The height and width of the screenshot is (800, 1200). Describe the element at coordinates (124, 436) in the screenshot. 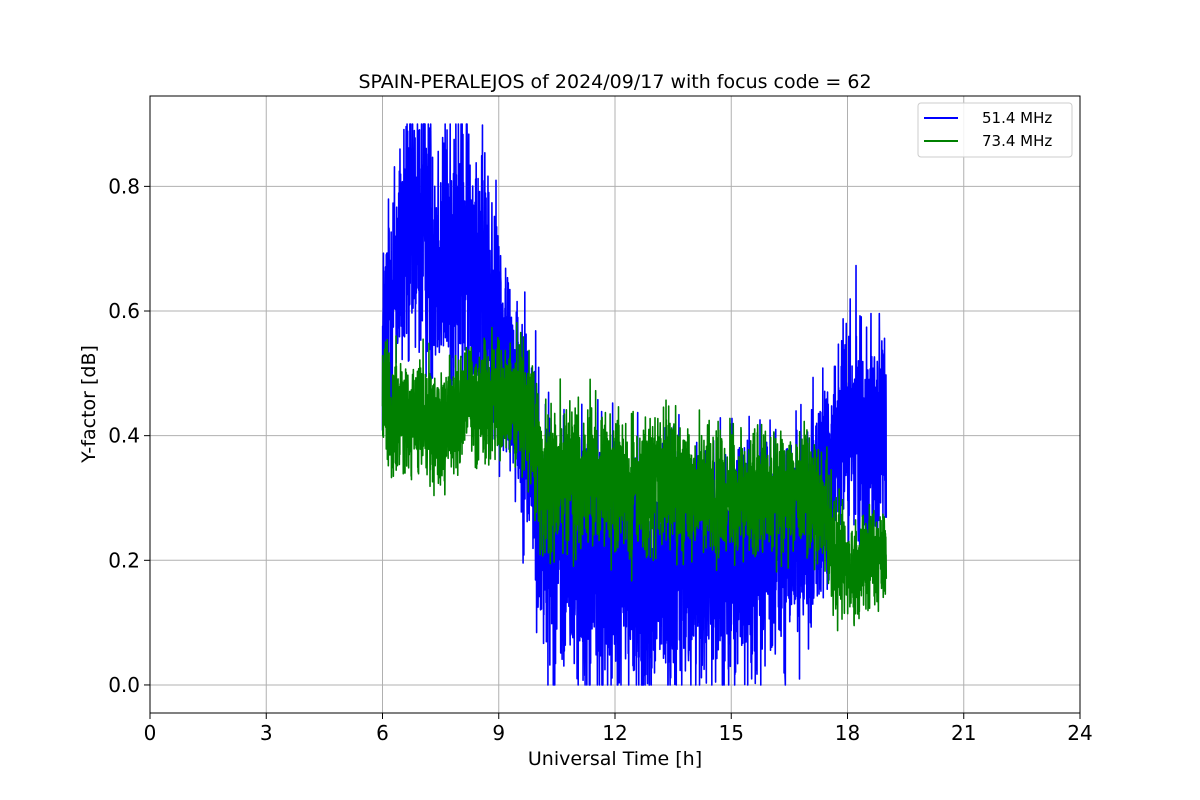

I see `y-tick-label: 0.4` at that location.